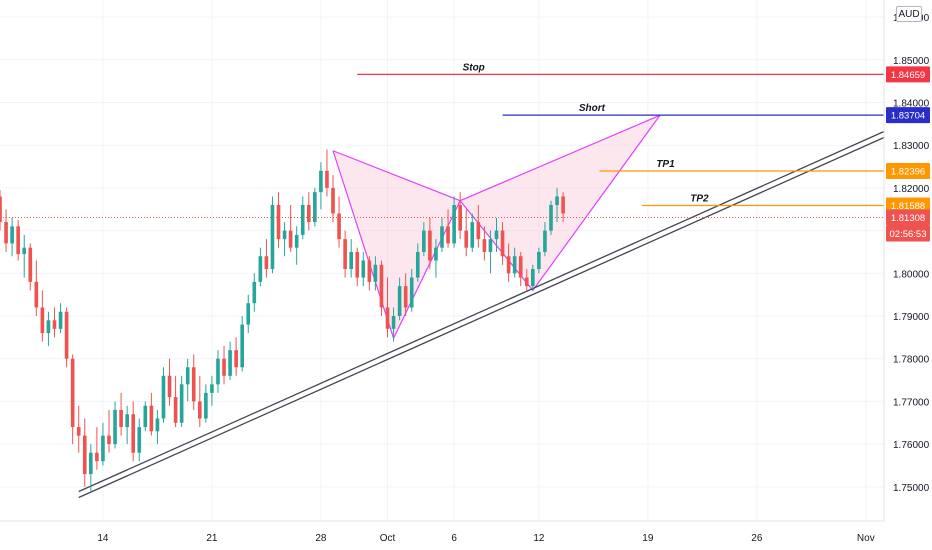  What do you see at coordinates (911, 189) in the screenshot?
I see `y-tick-label: 1.82000` at bounding box center [911, 189].